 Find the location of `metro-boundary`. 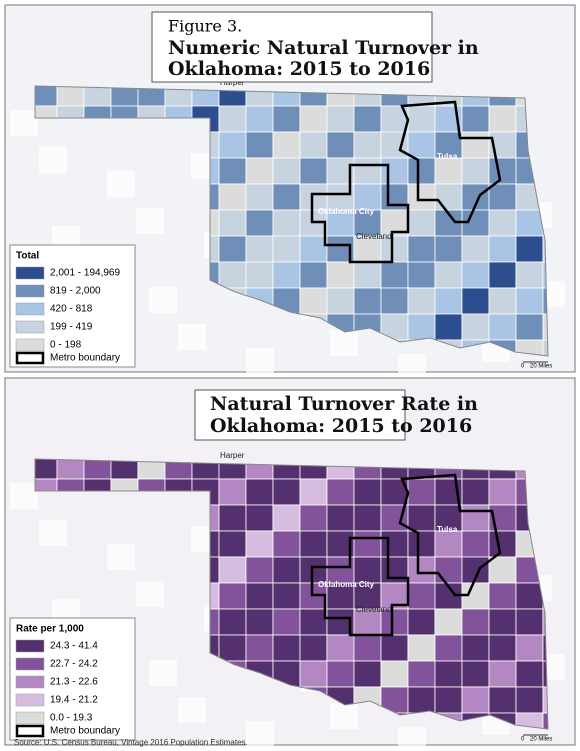

metro-boundary is located at coordinates (450, 535).